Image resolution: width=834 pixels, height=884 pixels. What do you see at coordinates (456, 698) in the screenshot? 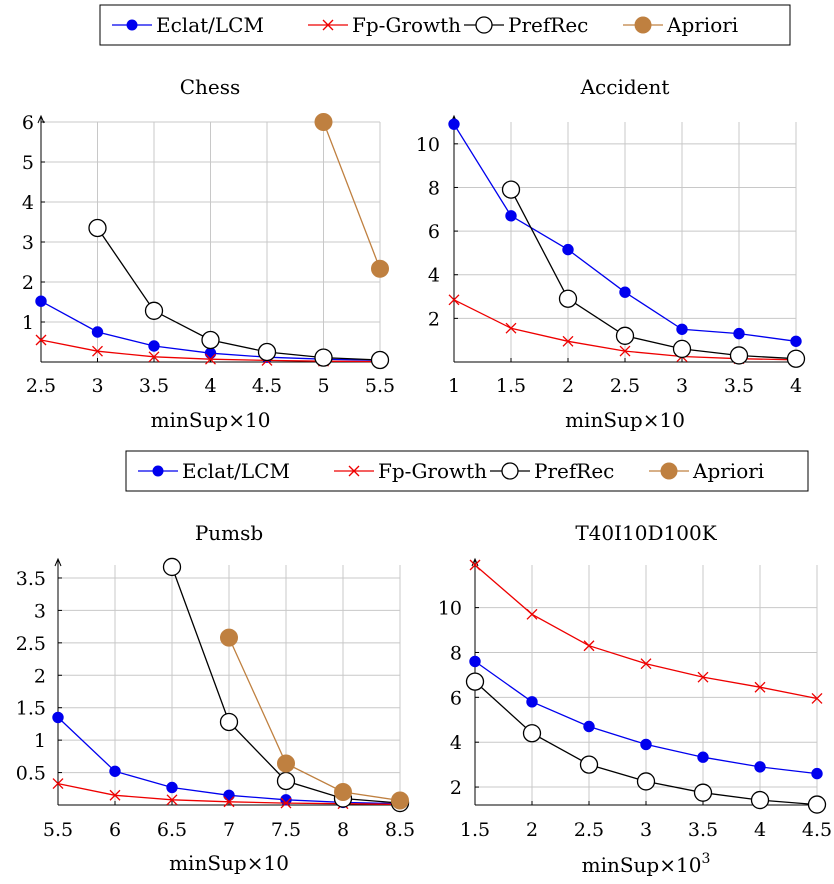
I see `y-tick-label: 6` at bounding box center [456, 698].